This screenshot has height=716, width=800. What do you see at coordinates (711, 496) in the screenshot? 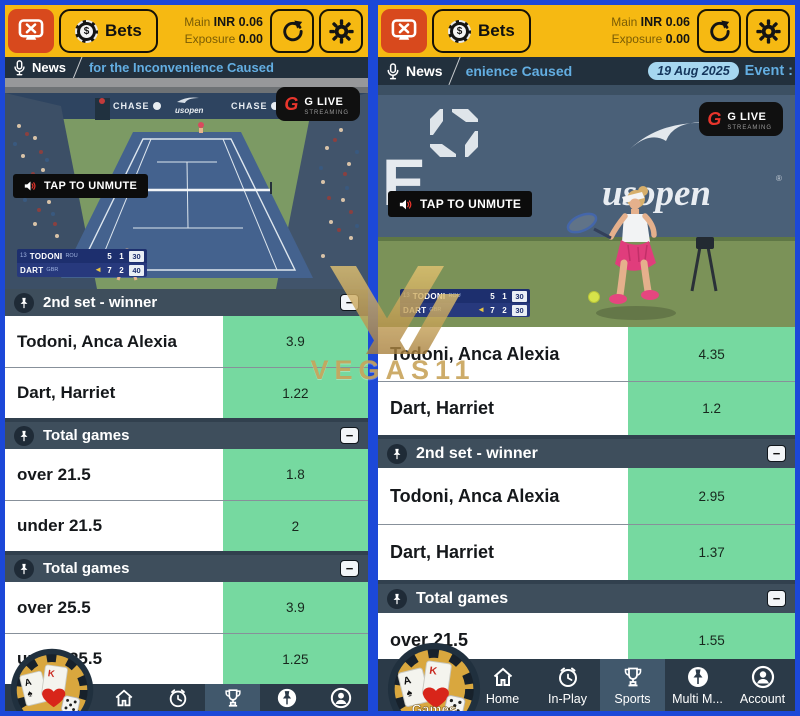
I see `odds-button: 2.95` at bounding box center [711, 496].